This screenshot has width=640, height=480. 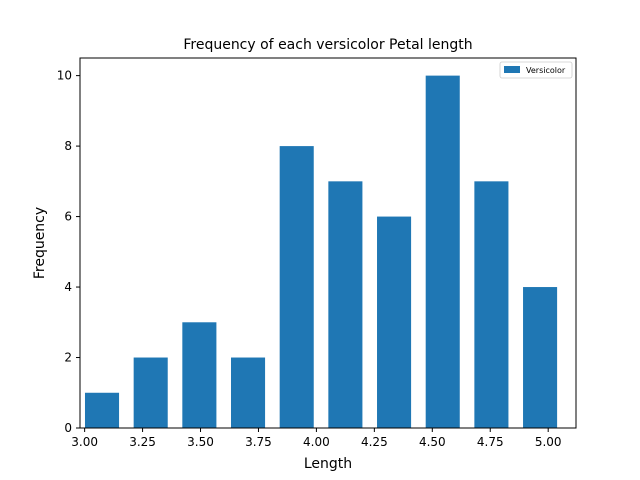 I want to click on y-tick-label: 4, so click(x=68, y=287).